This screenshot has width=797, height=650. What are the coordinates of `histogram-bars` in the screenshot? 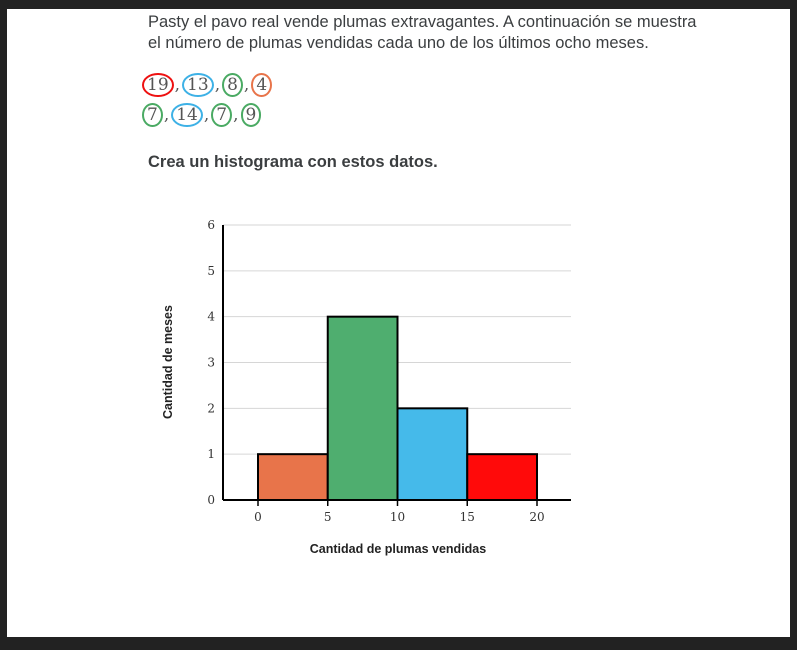 It's located at (397, 408).